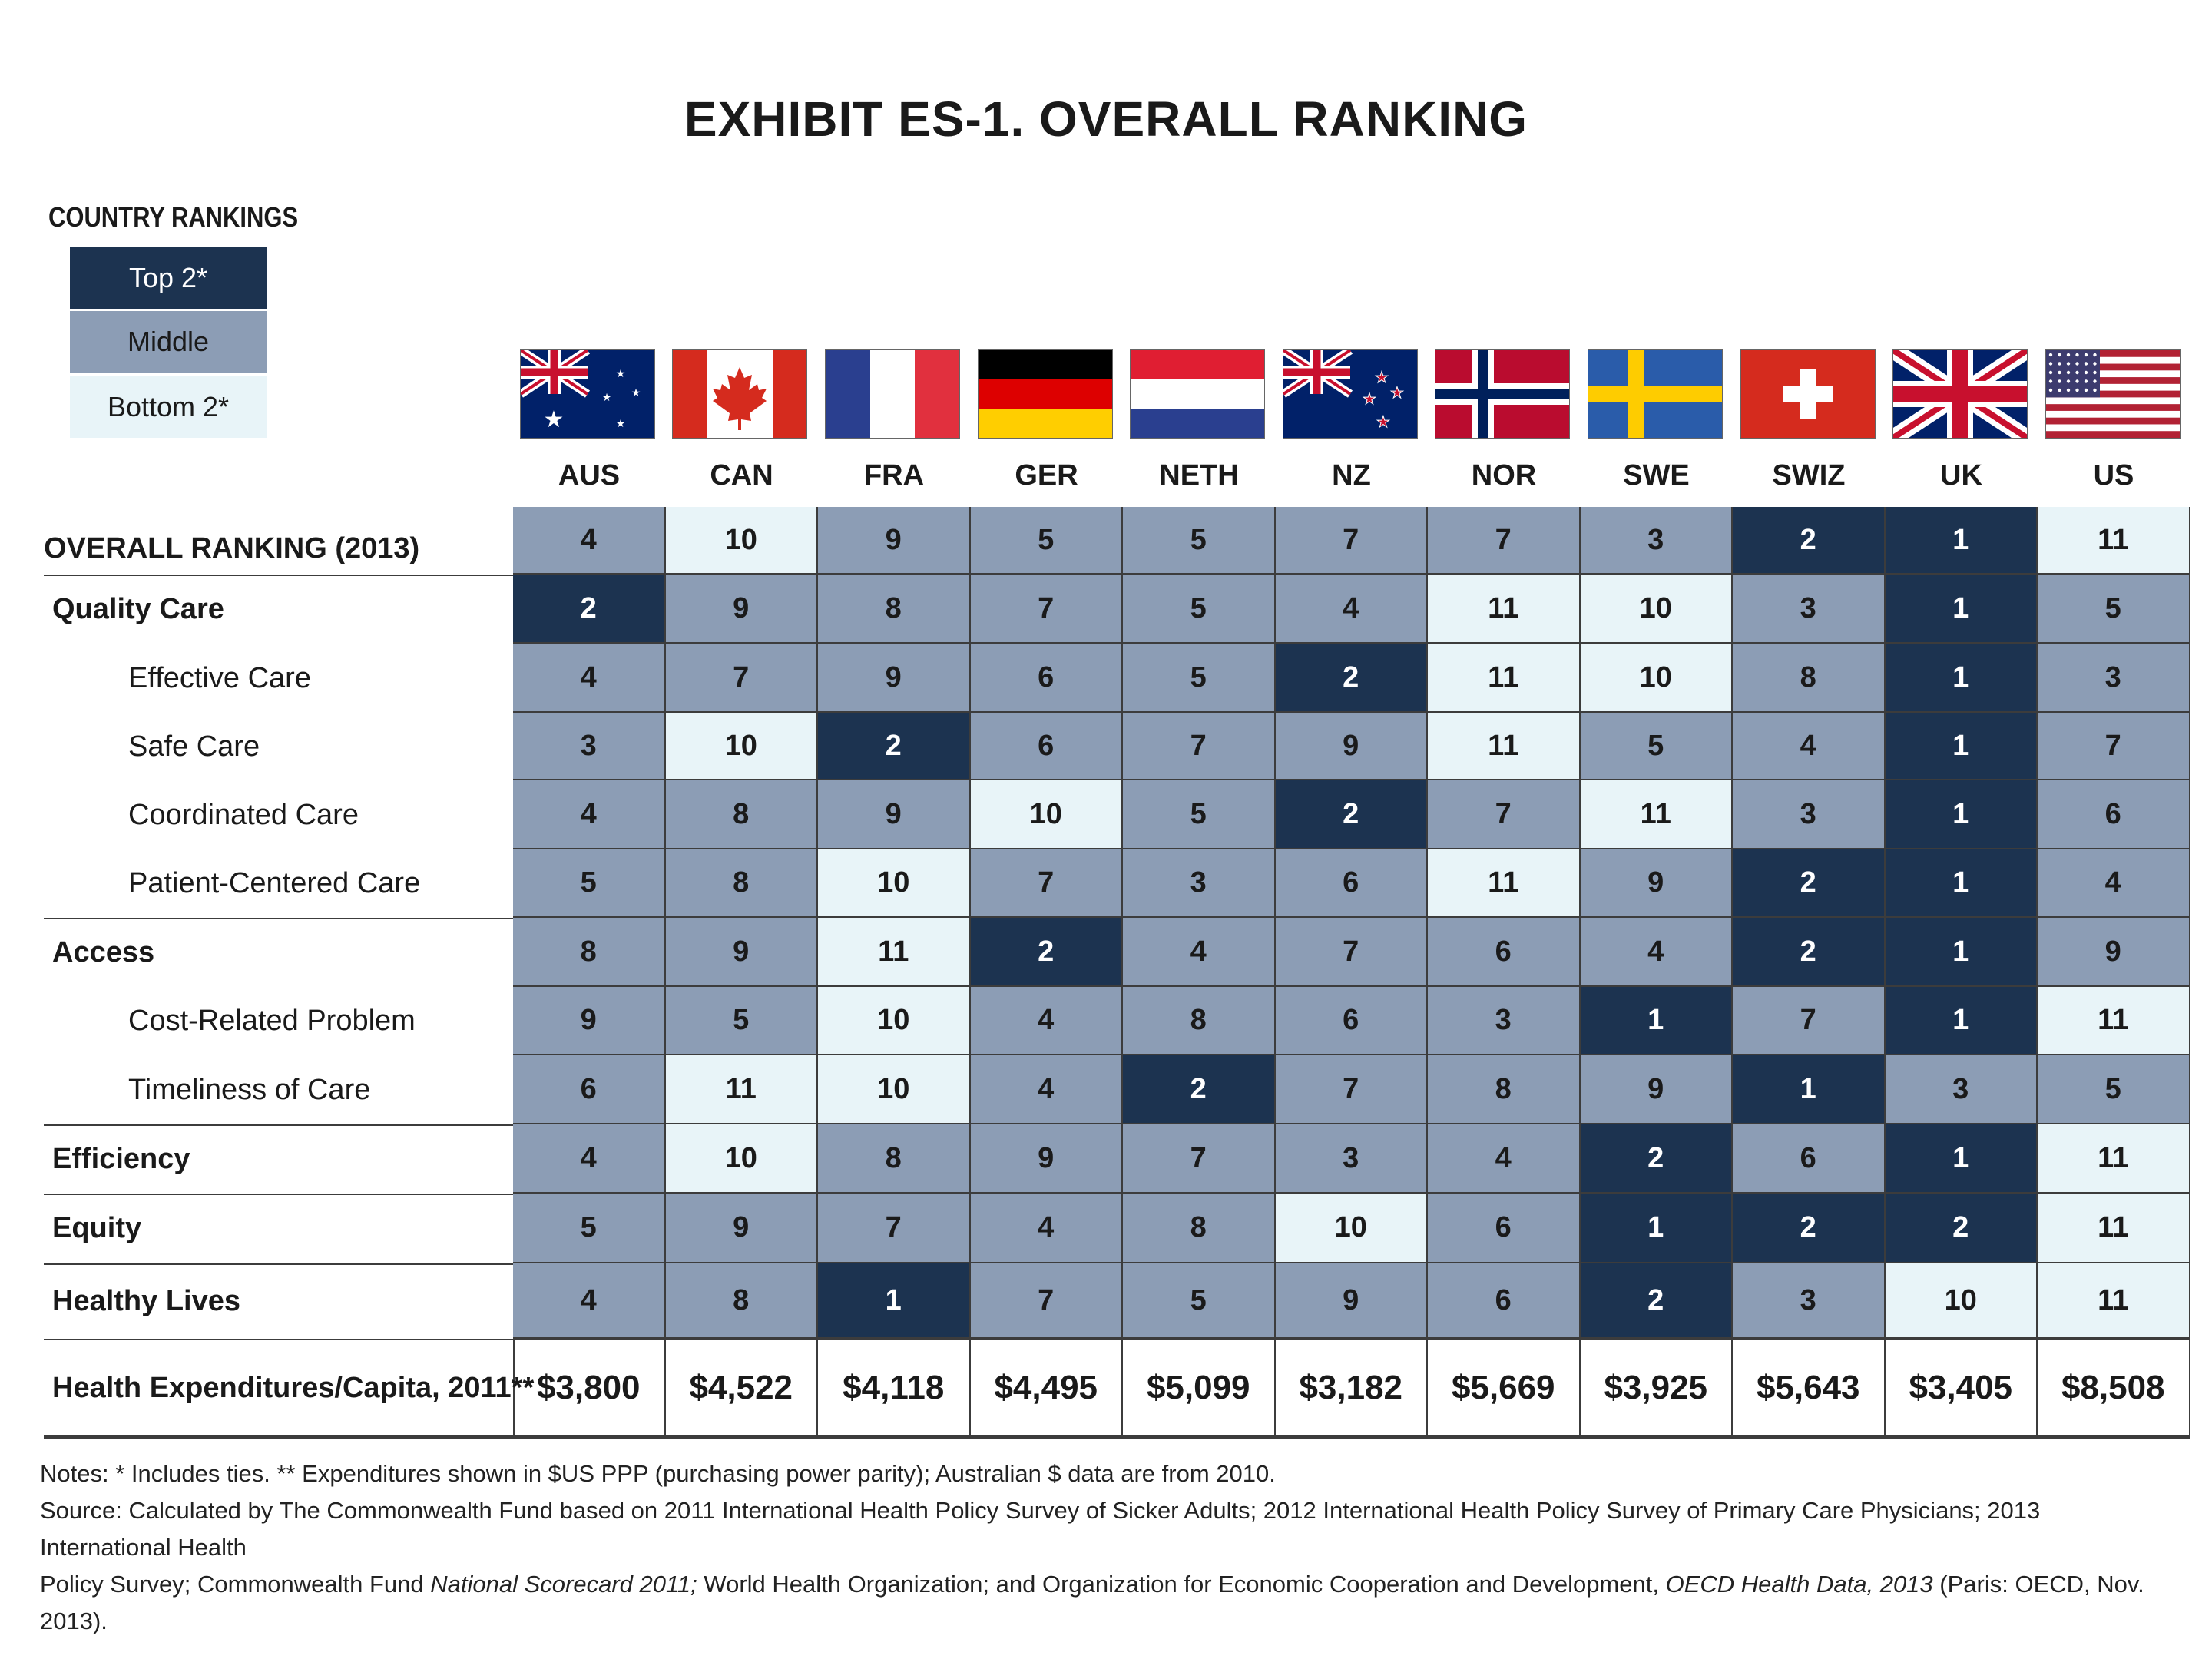 This screenshot has height=1659, width=2212. Describe the element at coordinates (1351, 1021) in the screenshot. I see `rank-cell-nz: 6` at that location.